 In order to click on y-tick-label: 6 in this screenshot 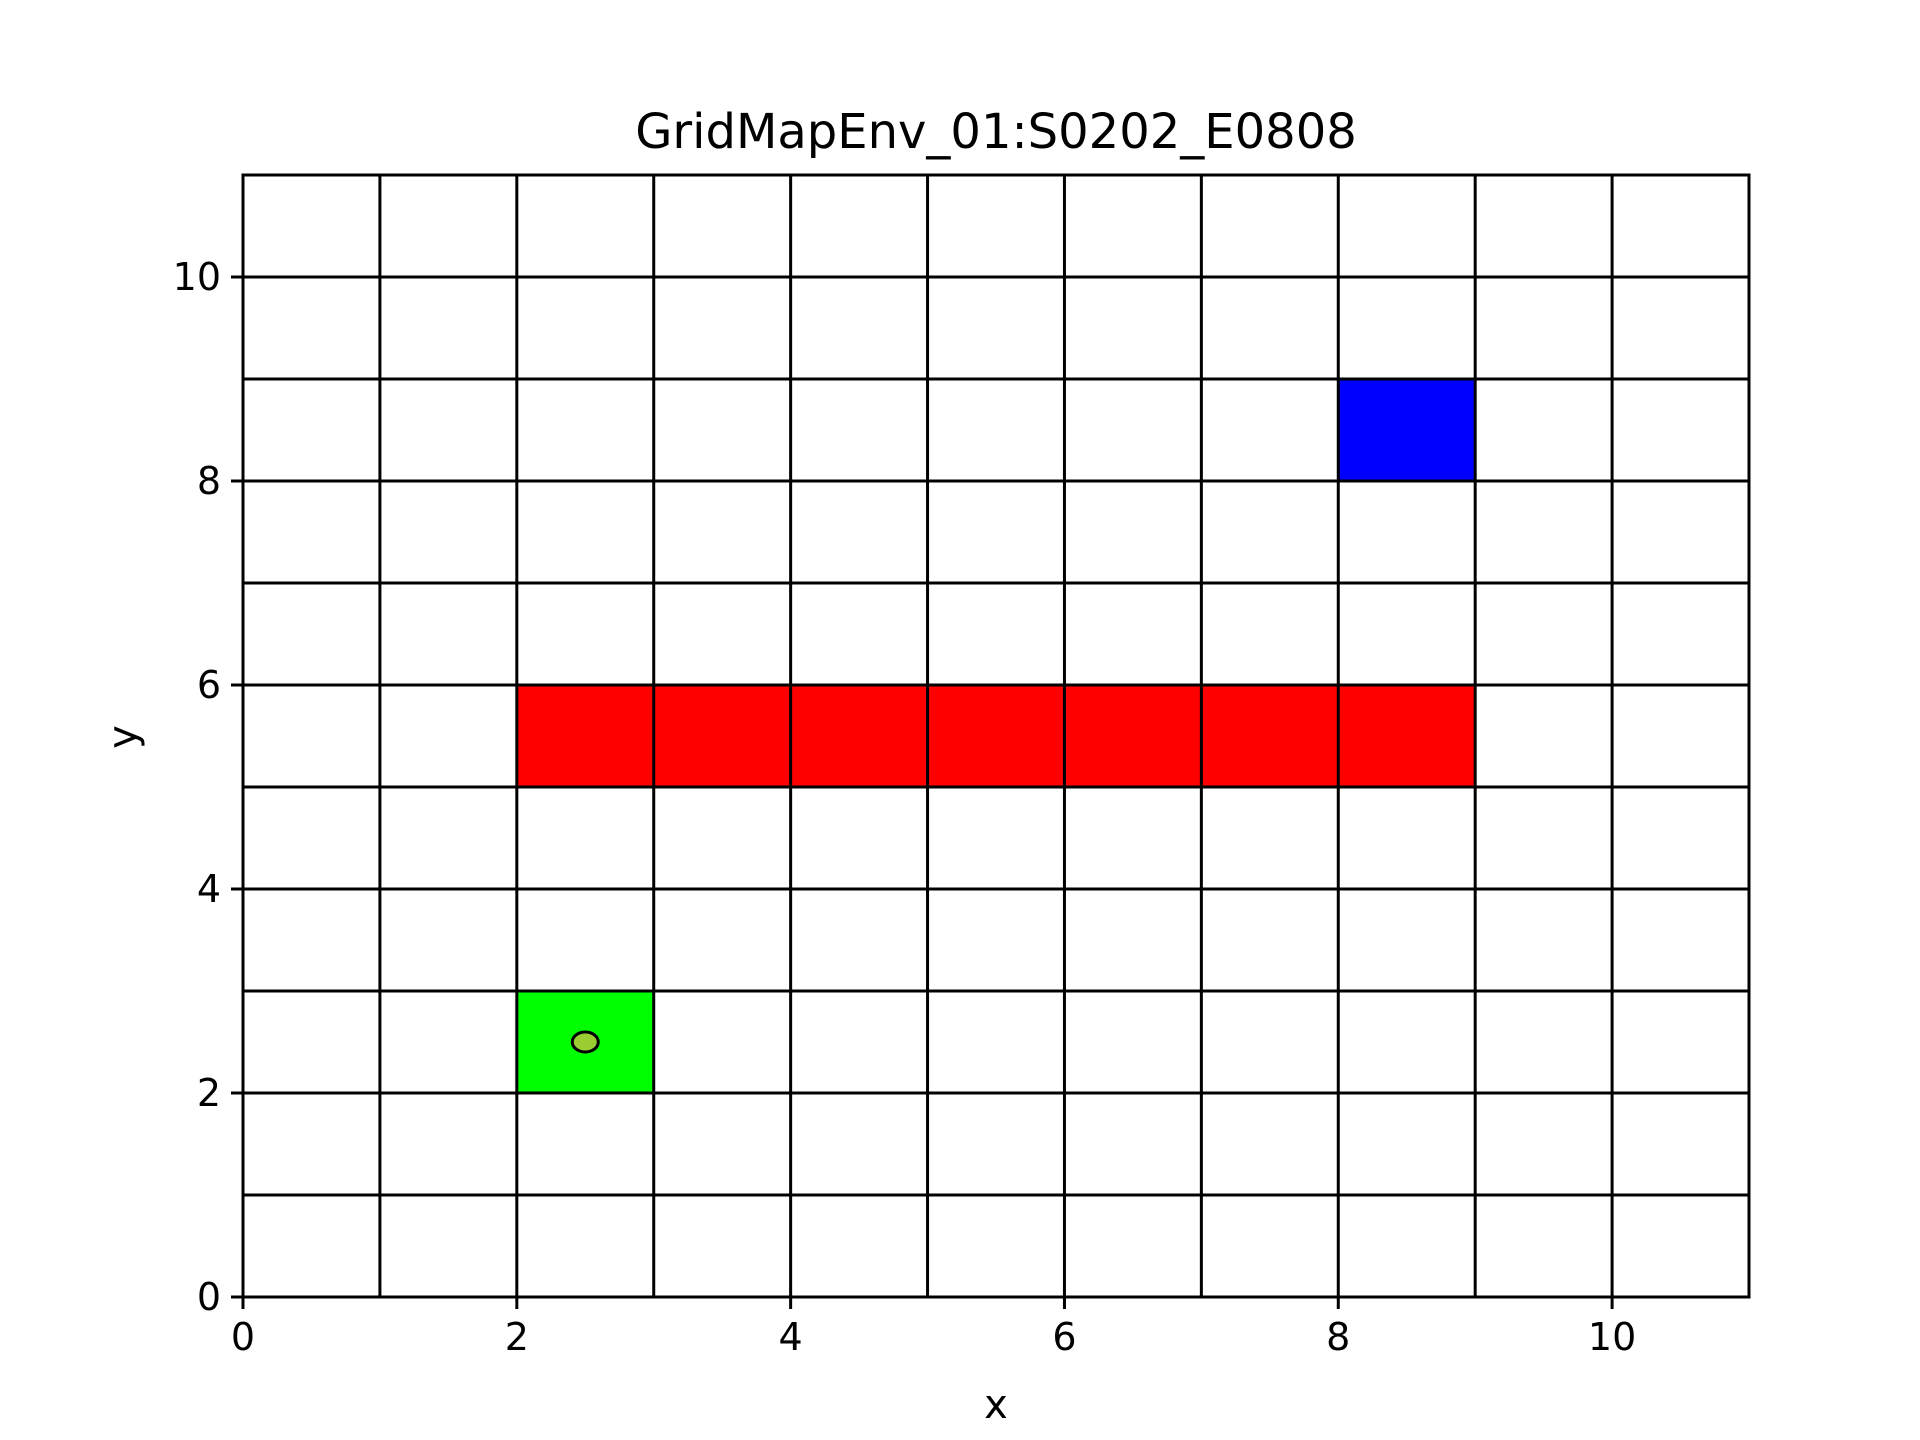, I will do `click(209, 685)`.